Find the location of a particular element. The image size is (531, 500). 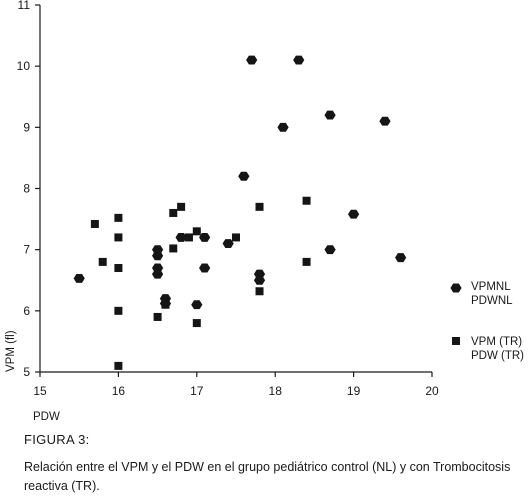

legend-label: PDWNL is located at coordinates (492, 301).